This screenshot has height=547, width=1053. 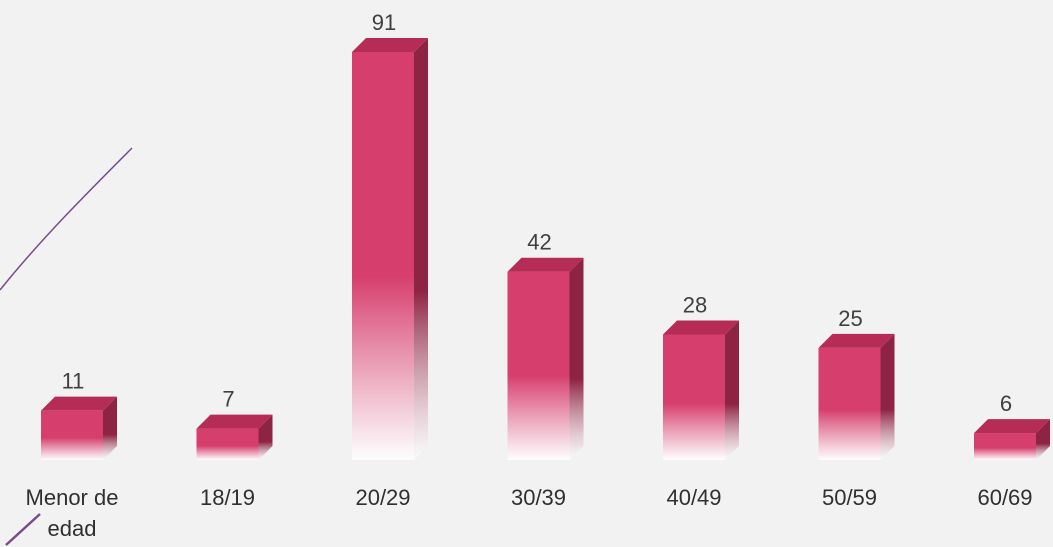 I want to click on x-tick-label: Menor de edad, so click(x=72, y=513).